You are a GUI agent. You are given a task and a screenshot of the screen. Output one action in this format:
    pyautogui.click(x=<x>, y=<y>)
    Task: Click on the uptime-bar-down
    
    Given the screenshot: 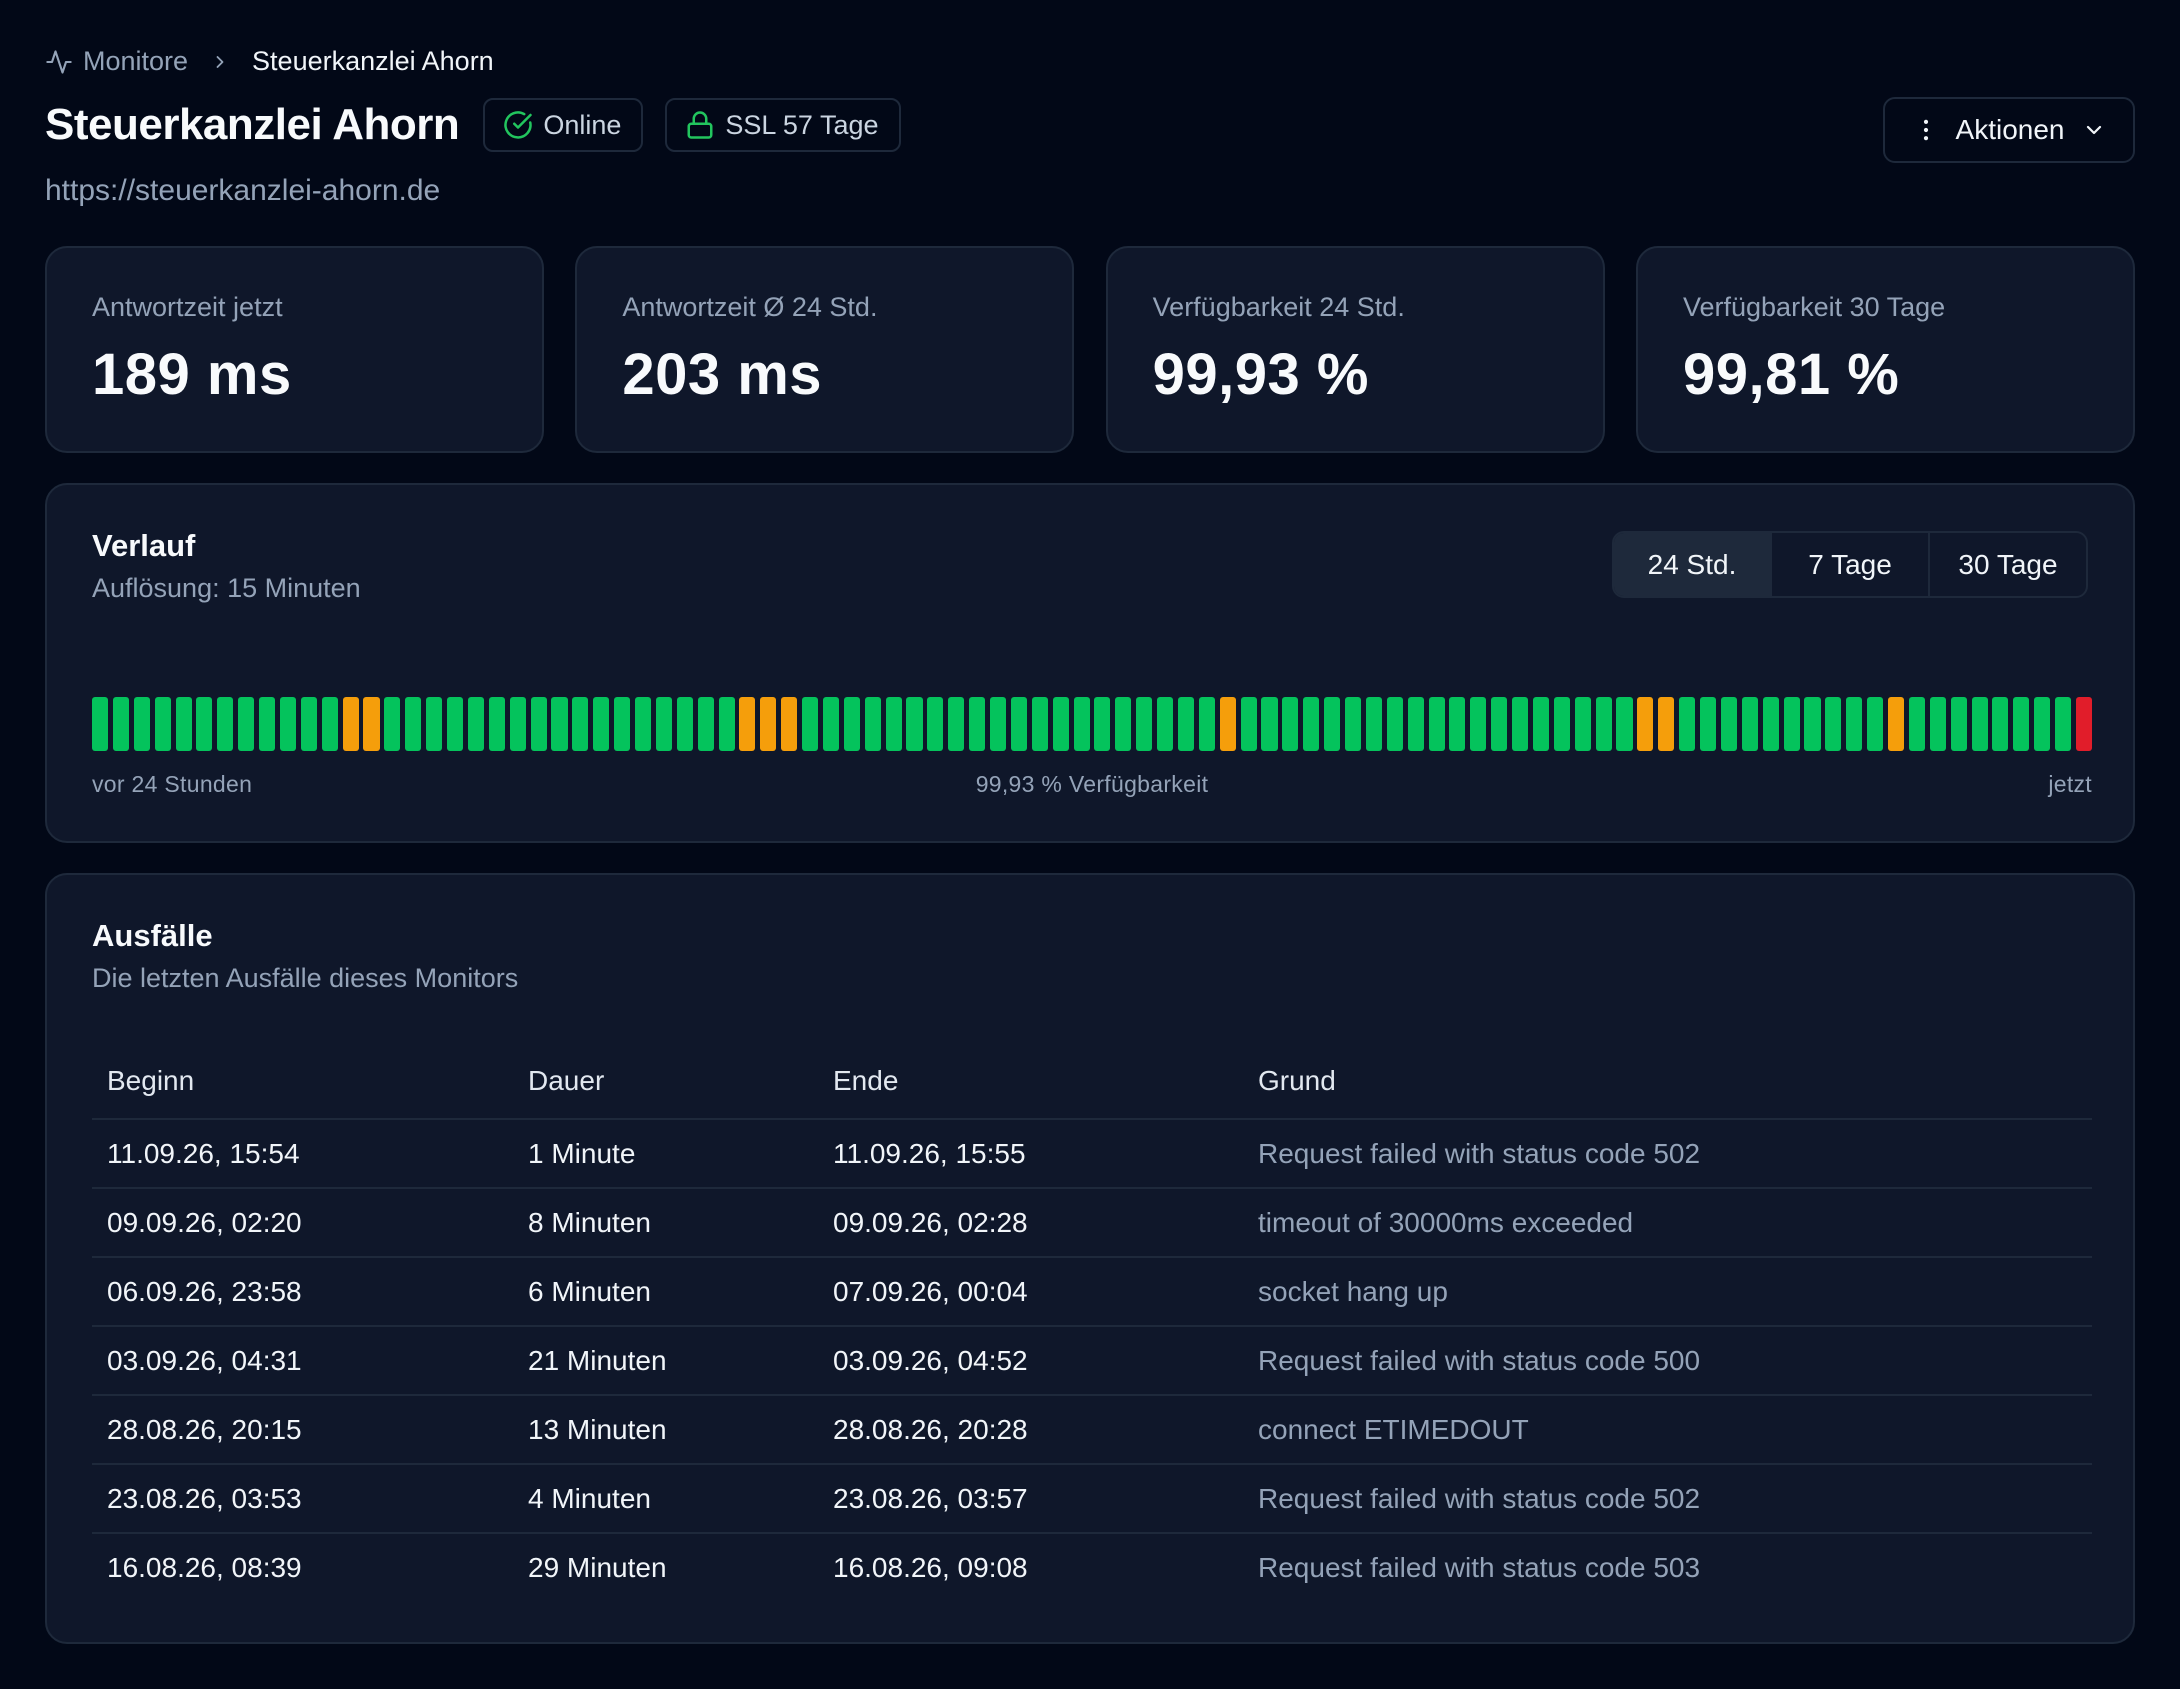 What is the action you would take?
    pyautogui.click(x=2083, y=724)
    